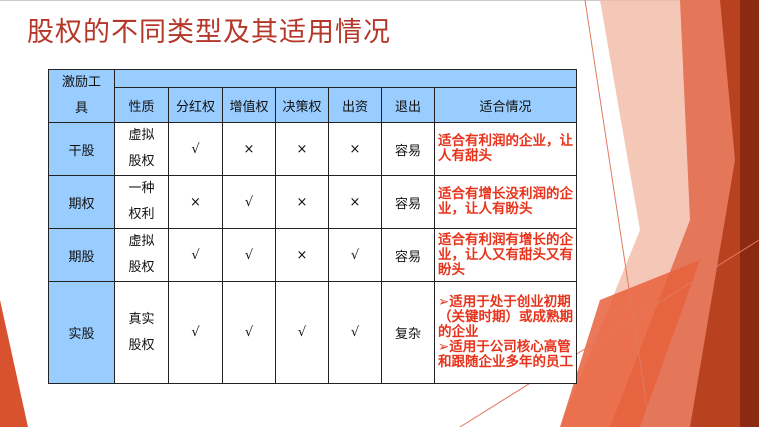  I want to click on row-nature: 一种 权利, so click(141, 202).